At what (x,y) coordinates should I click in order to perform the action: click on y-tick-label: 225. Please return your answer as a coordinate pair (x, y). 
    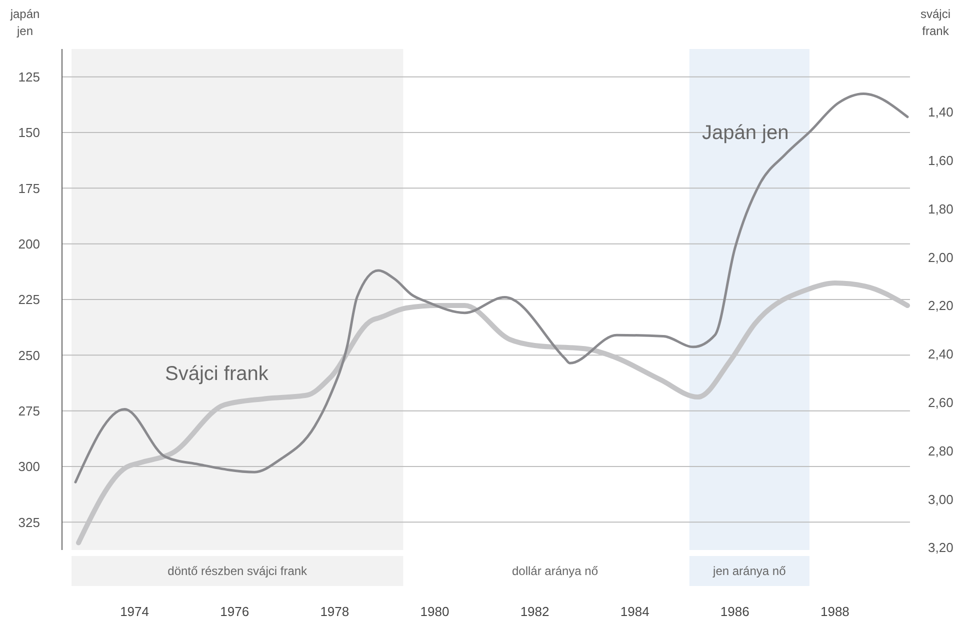
    Looking at the image, I should click on (29, 300).